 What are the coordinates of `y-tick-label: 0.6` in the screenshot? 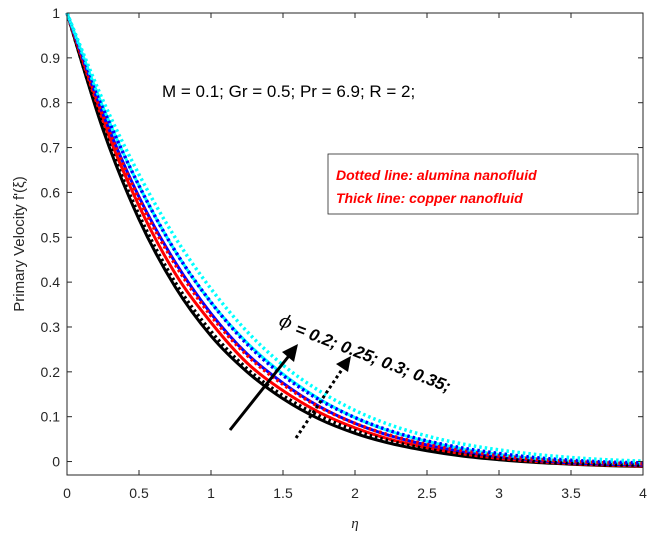 It's located at (51, 192).